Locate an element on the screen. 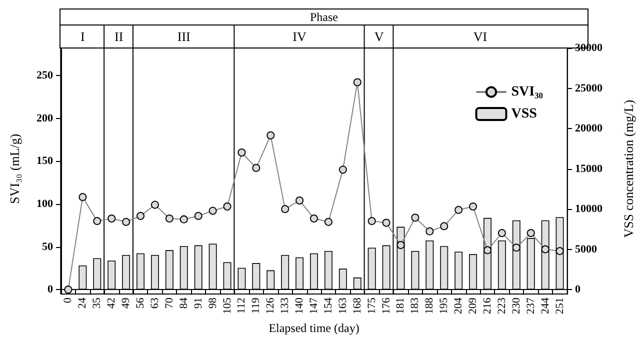 The image size is (643, 339). x-tick-label: 251 is located at coordinates (560, 306).